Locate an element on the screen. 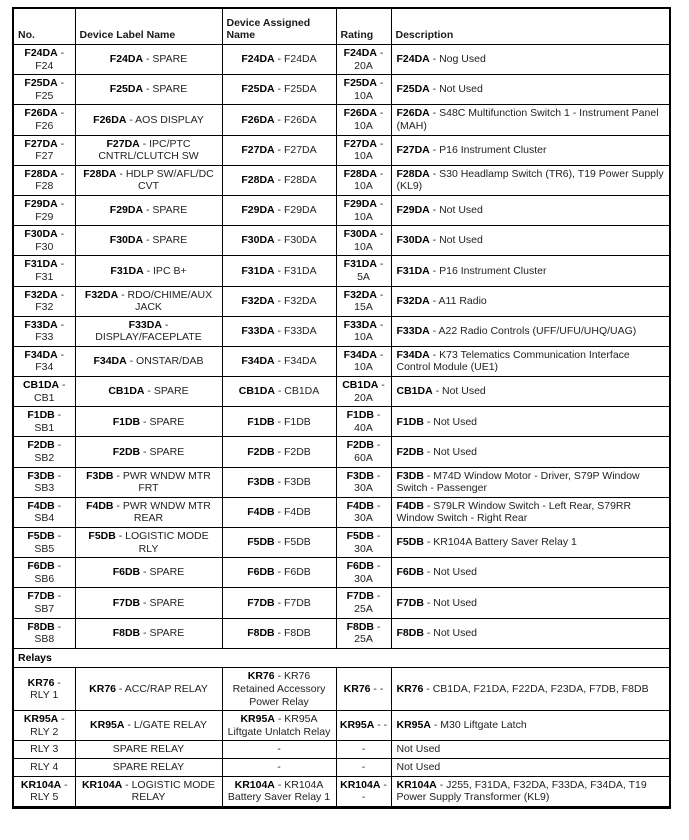 The height and width of the screenshot is (840, 689). assigned-cell: F32DA - F32DA is located at coordinates (279, 301).